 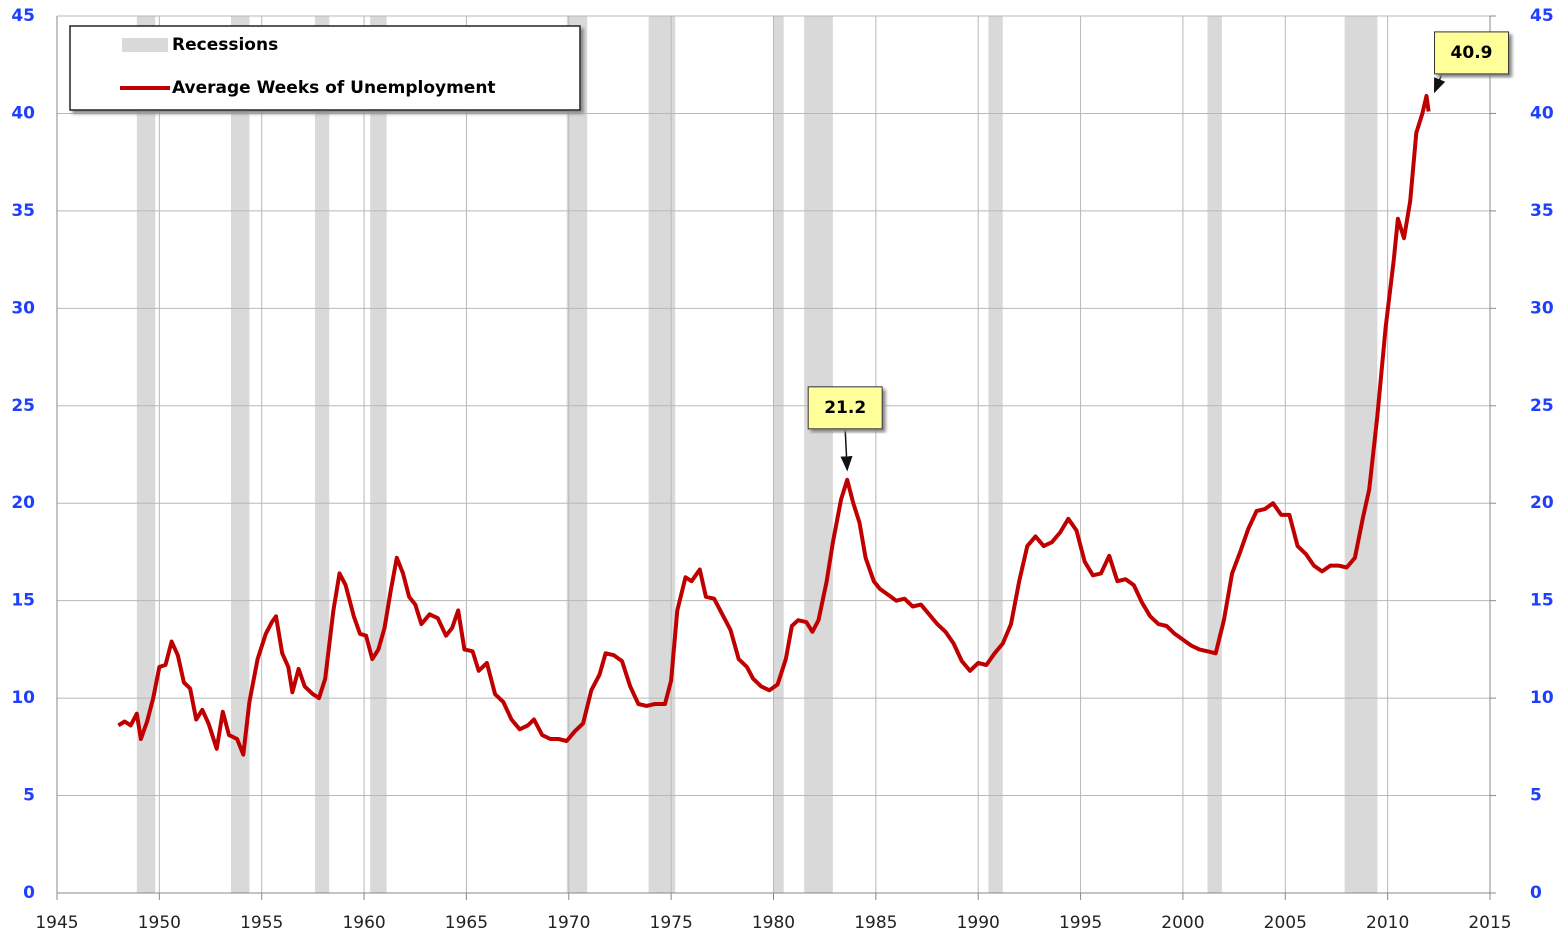 What do you see at coordinates (29, 796) in the screenshot?
I see `y-tick-label: 5` at bounding box center [29, 796].